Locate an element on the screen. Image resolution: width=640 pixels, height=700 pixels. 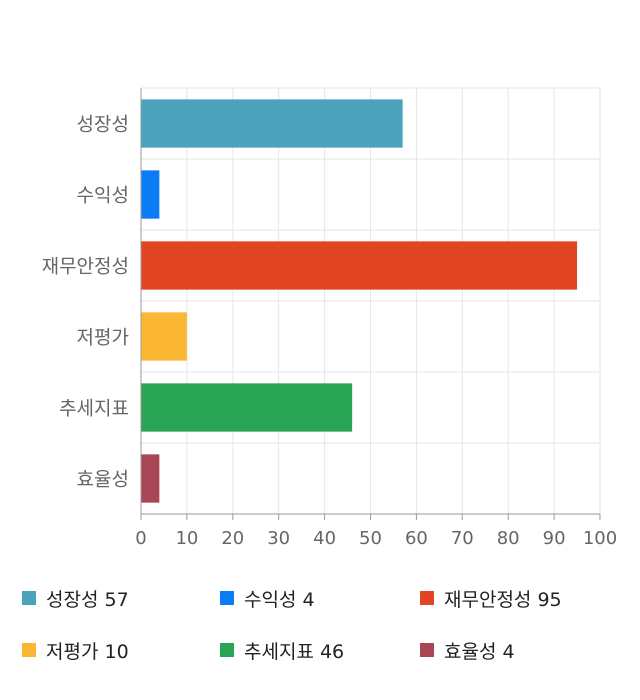
category-label: 성장성 is located at coordinates (103, 125).